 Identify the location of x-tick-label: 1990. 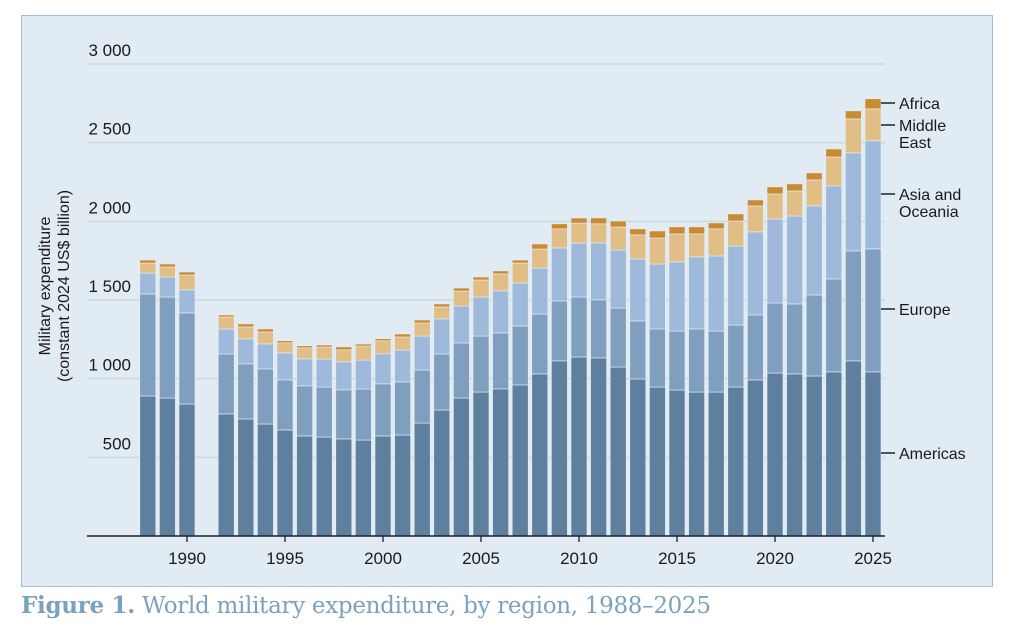
(187, 558).